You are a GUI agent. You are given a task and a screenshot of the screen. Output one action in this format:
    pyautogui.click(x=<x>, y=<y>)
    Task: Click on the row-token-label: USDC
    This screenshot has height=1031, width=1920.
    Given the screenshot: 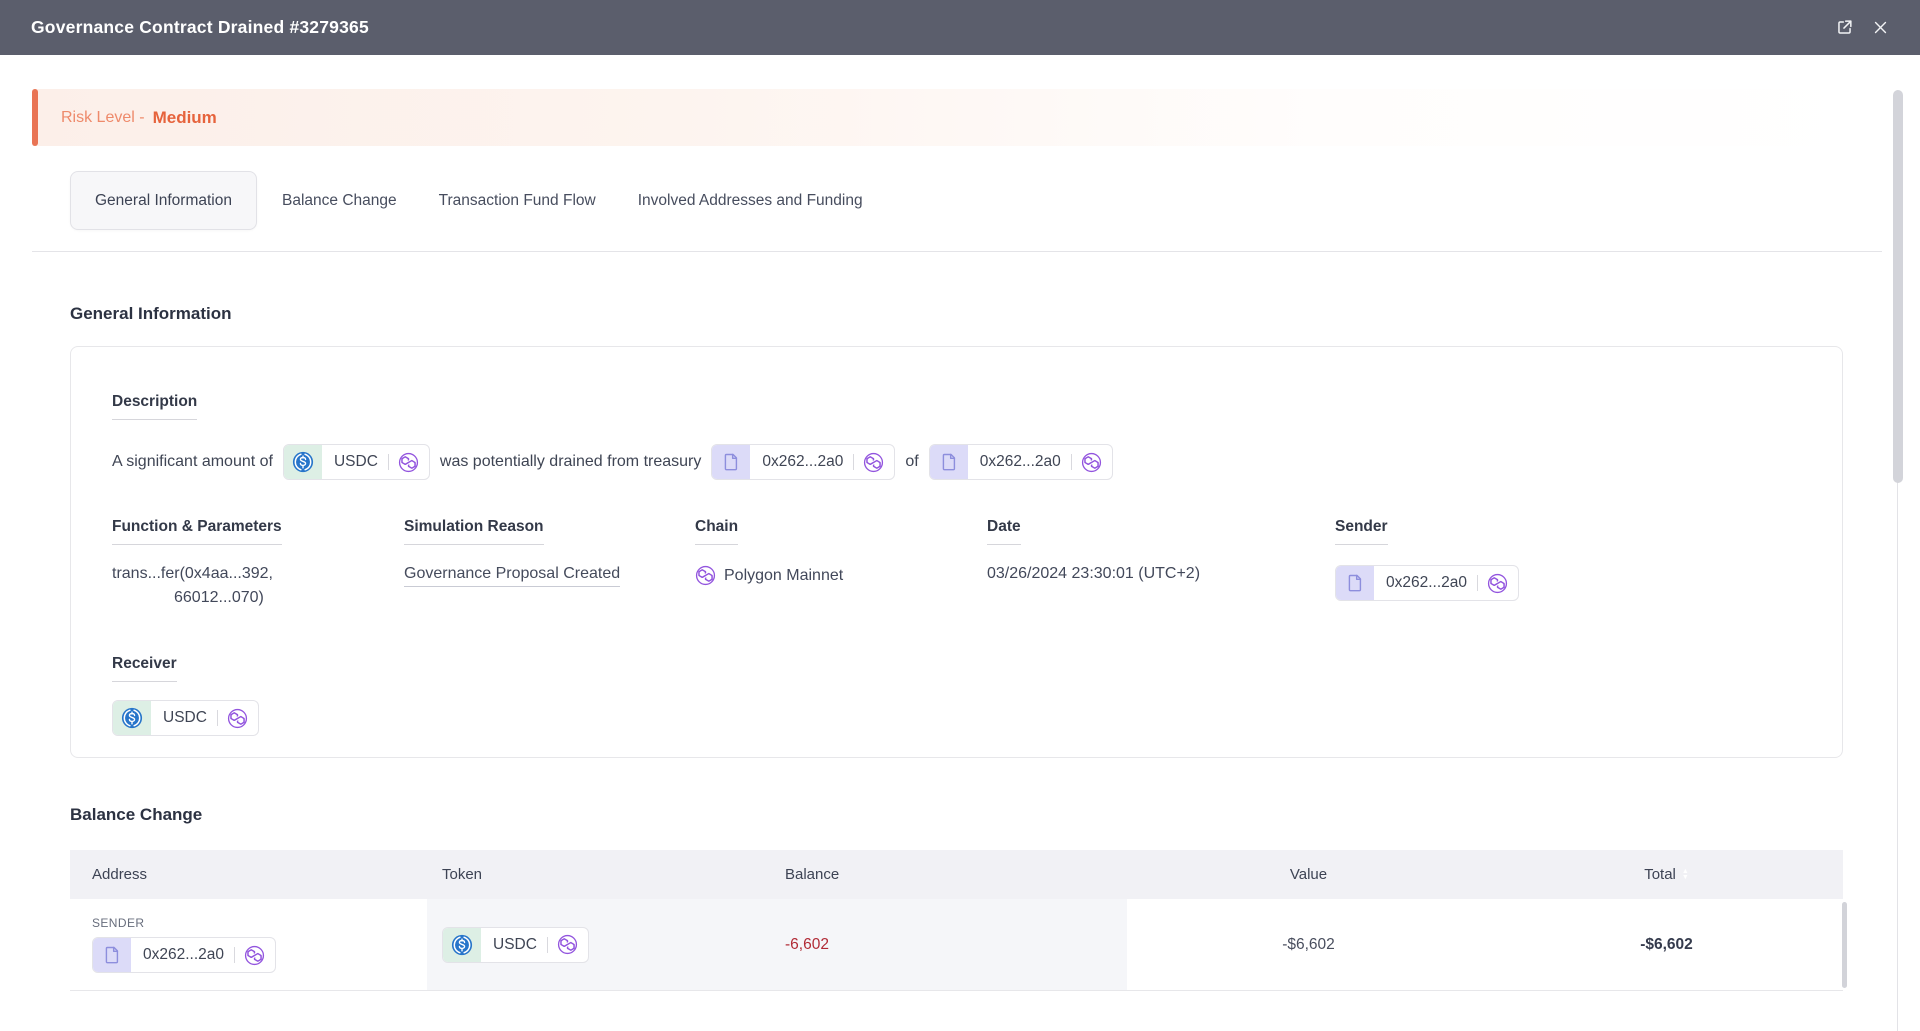 What is the action you would take?
    pyautogui.click(x=515, y=944)
    